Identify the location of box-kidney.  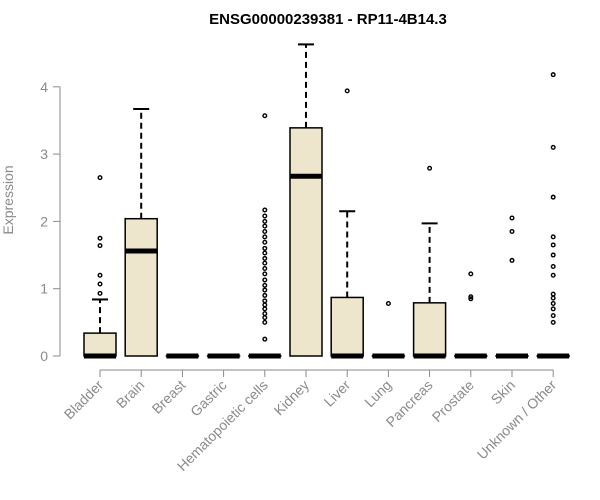
(306, 200).